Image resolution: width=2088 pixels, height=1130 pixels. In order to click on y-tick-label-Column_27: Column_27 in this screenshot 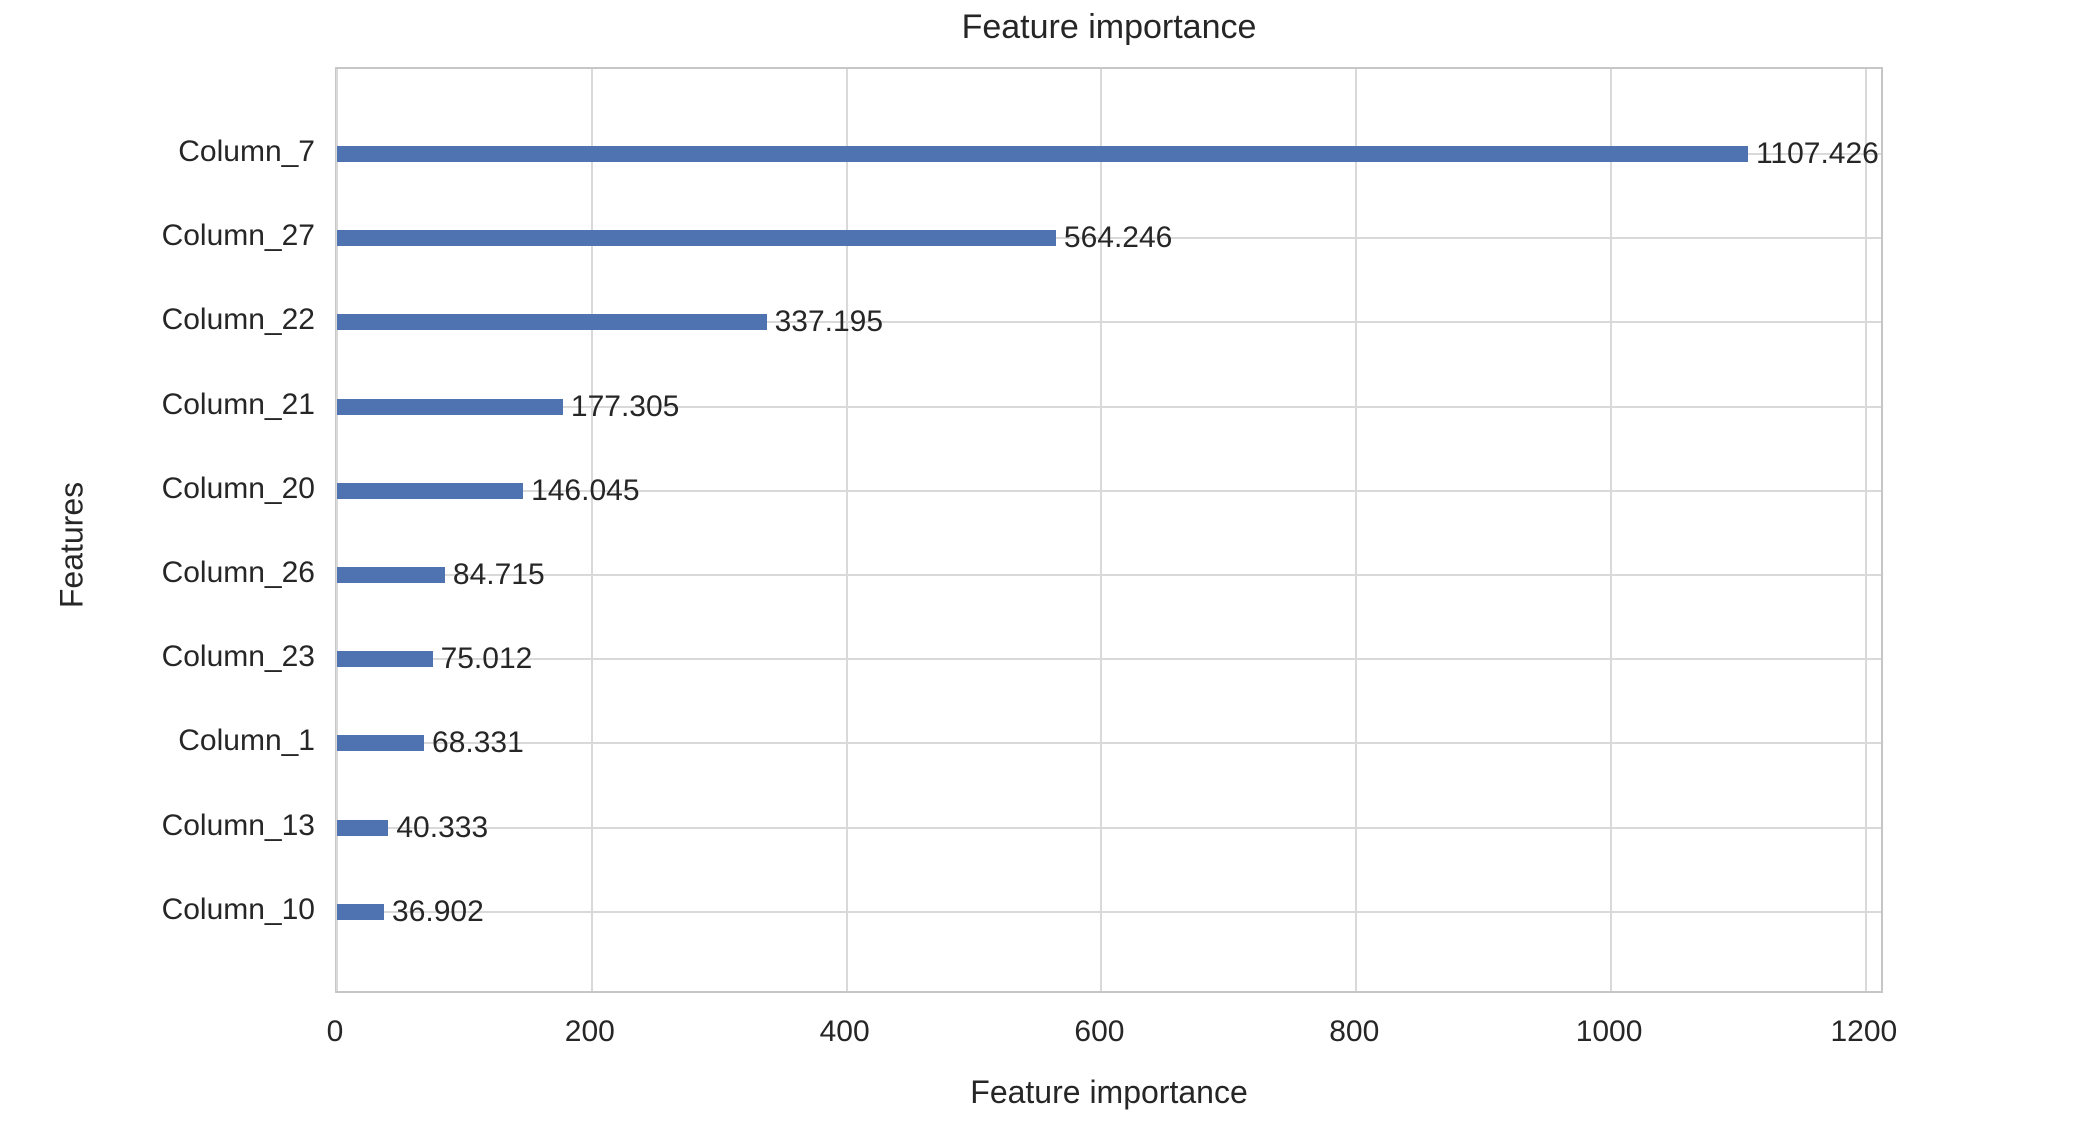, I will do `click(238, 236)`.